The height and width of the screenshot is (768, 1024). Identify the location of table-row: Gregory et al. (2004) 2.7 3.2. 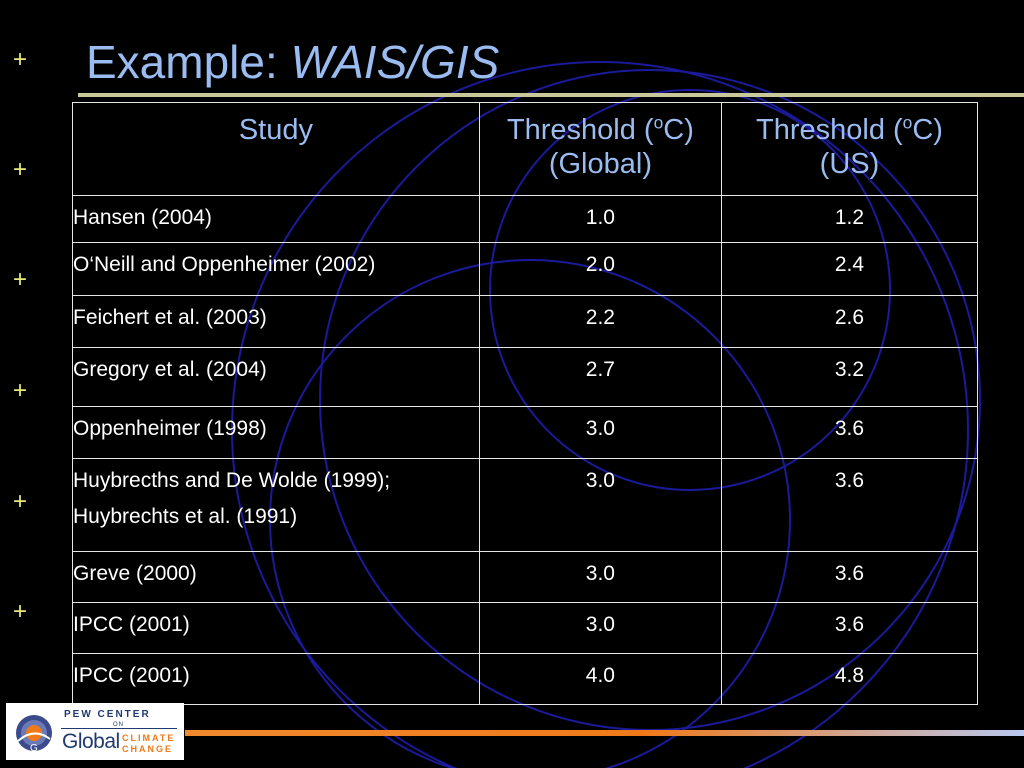
(525, 377).